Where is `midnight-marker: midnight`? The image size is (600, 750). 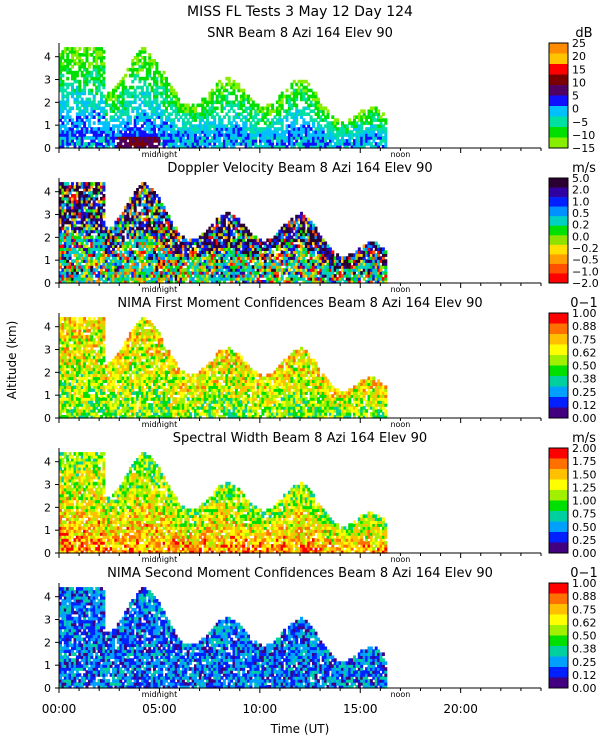
midnight-marker: midnight is located at coordinates (160, 289).